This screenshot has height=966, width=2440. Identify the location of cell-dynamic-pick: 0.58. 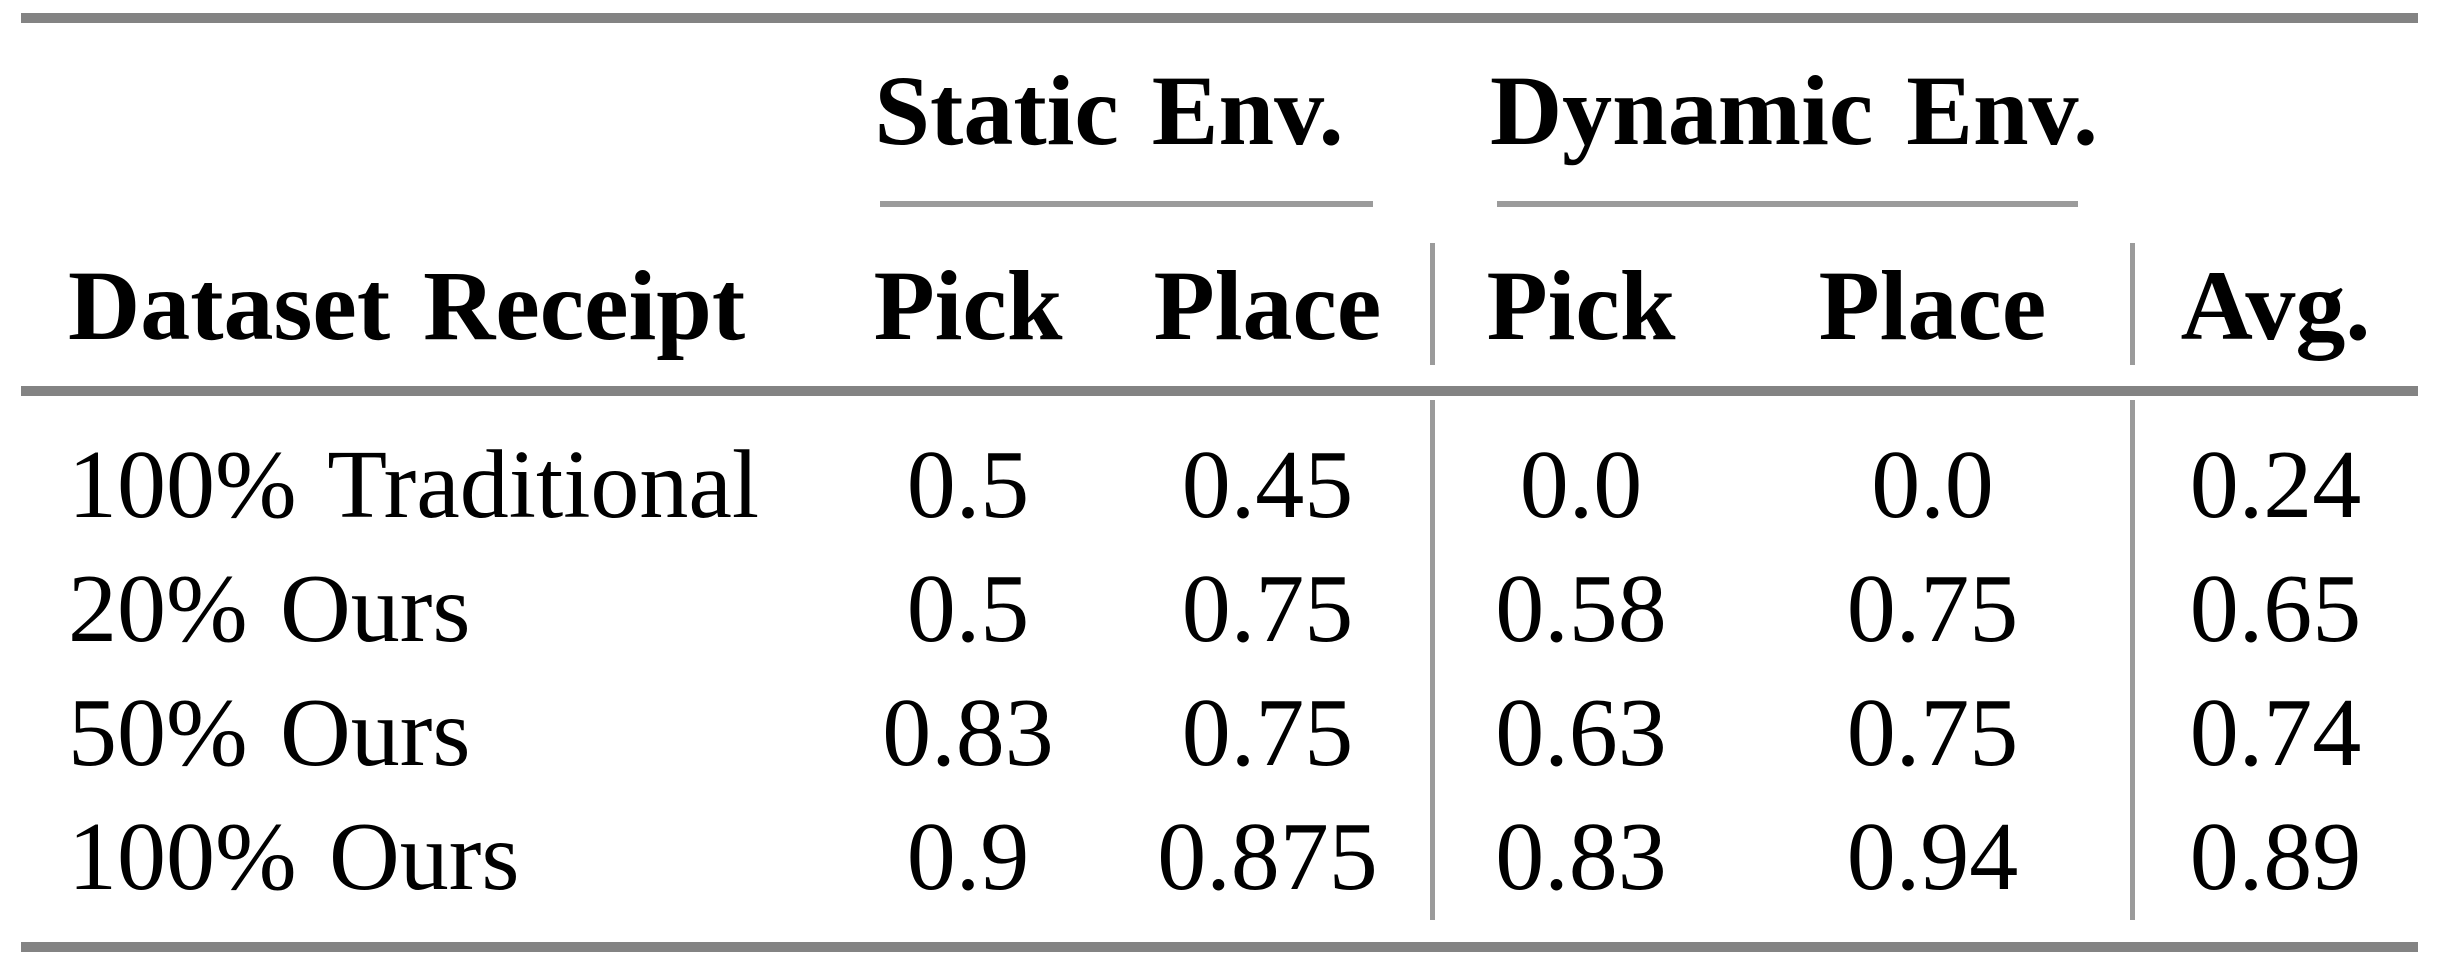
(1581, 609).